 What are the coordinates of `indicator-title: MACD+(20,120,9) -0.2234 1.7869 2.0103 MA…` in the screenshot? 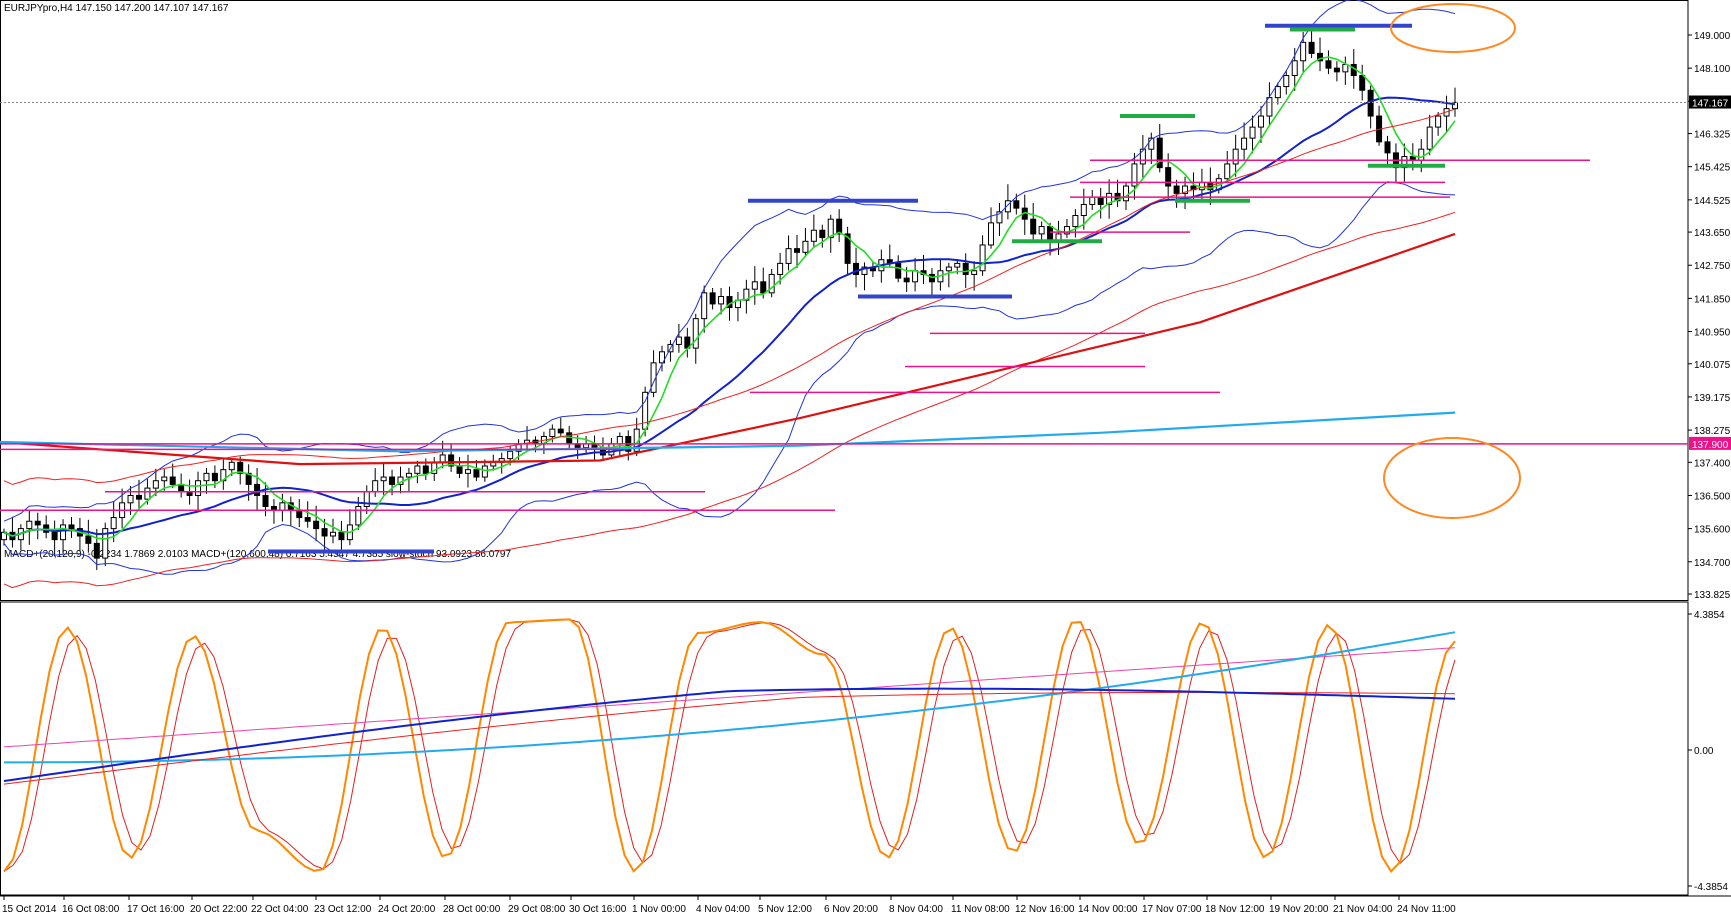 It's located at (258, 554).